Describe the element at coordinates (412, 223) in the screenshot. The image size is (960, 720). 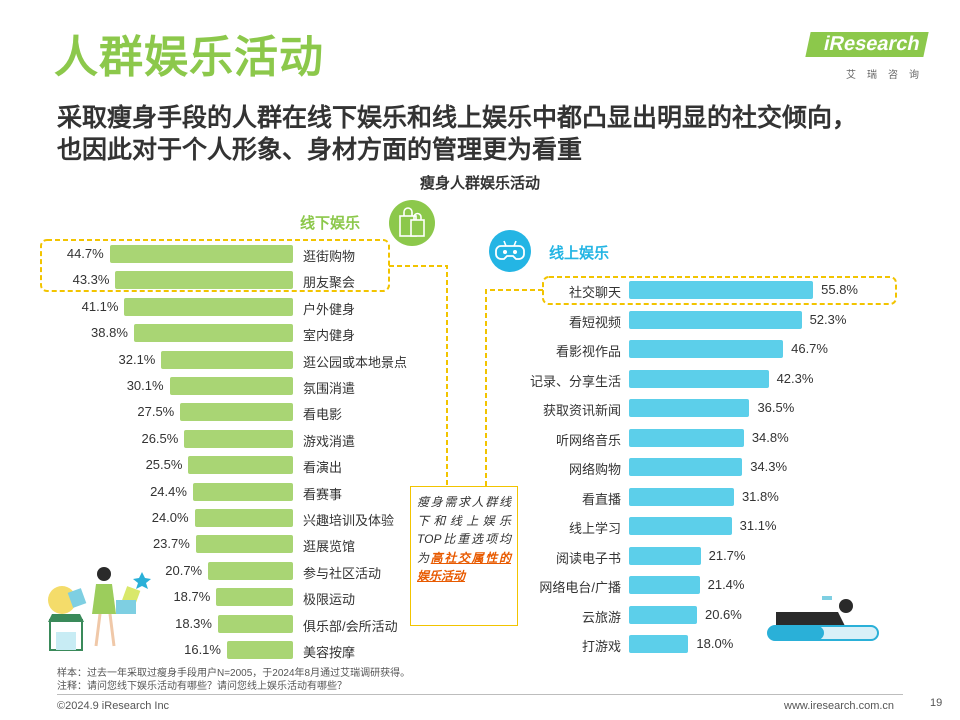
I see `shopping-bag-icon` at that location.